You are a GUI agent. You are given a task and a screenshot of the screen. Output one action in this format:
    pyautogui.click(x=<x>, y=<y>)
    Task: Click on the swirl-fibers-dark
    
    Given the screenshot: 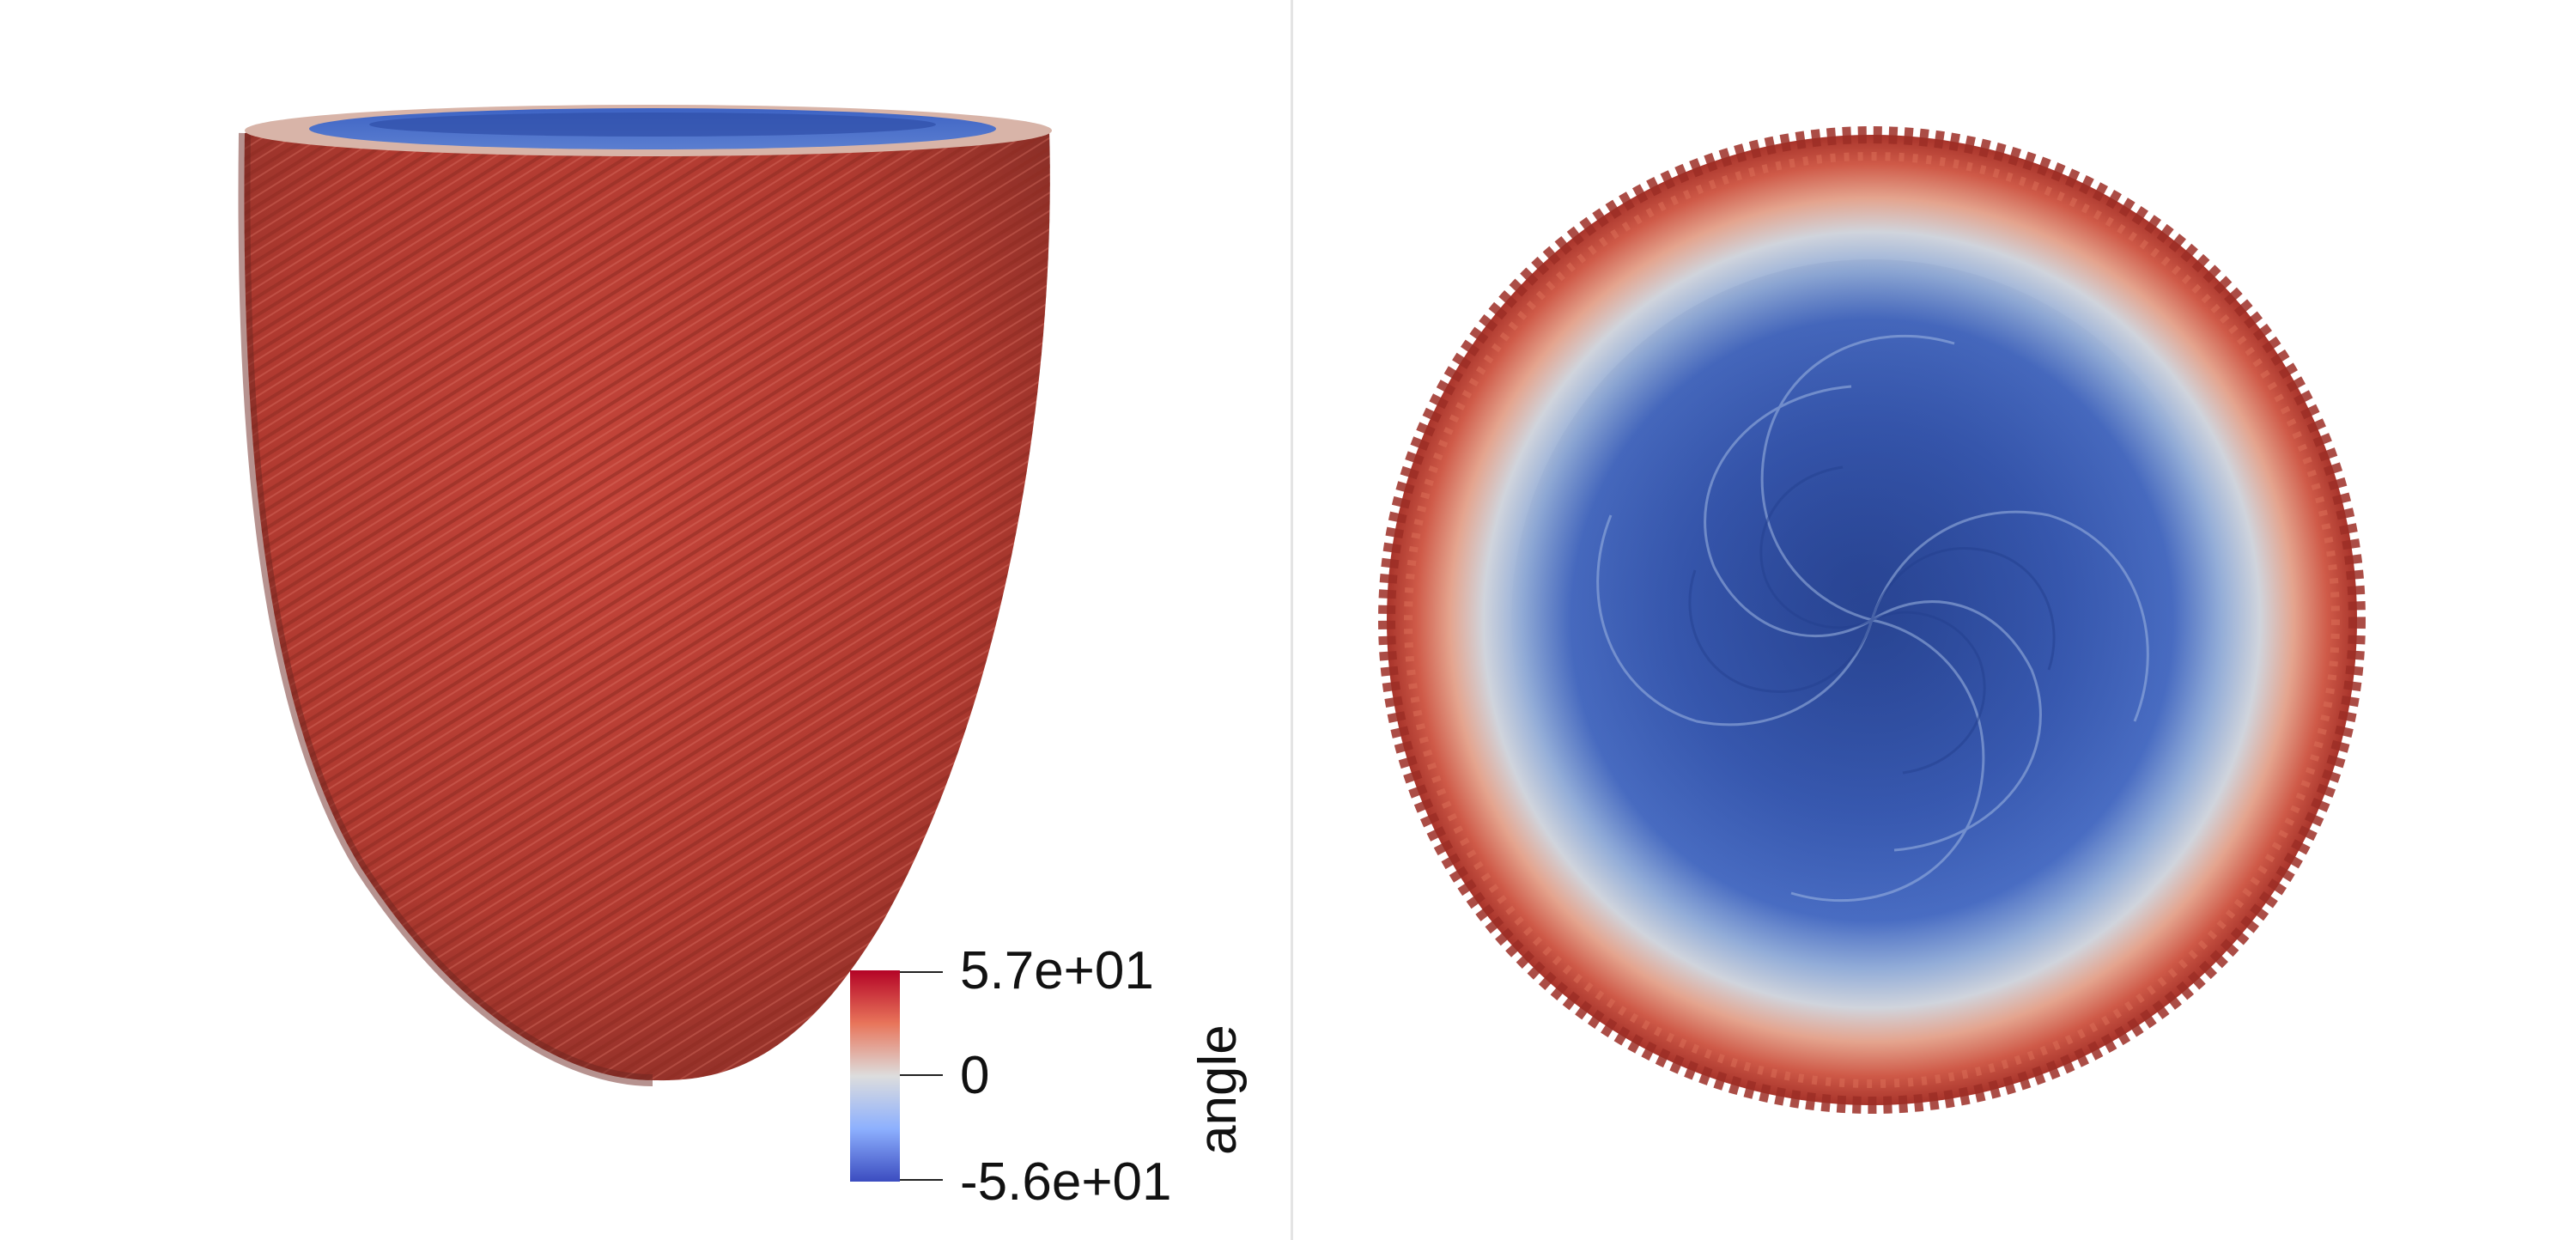 What is the action you would take?
    pyautogui.click(x=1872, y=620)
    